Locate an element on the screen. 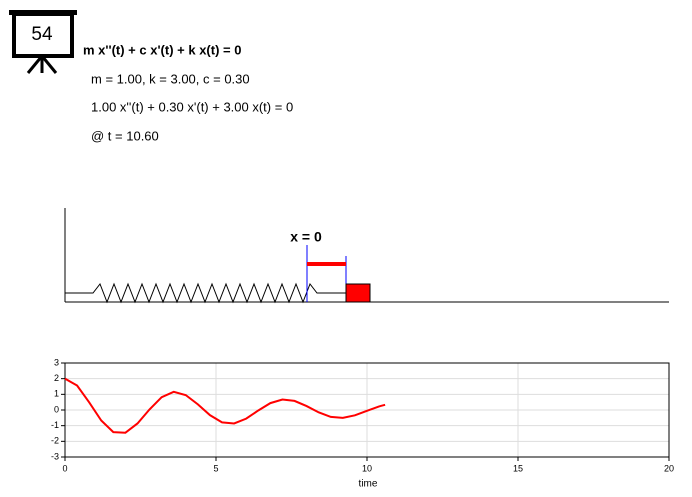 The image size is (692, 497). y-tick-label: 0 is located at coordinates (56, 409).